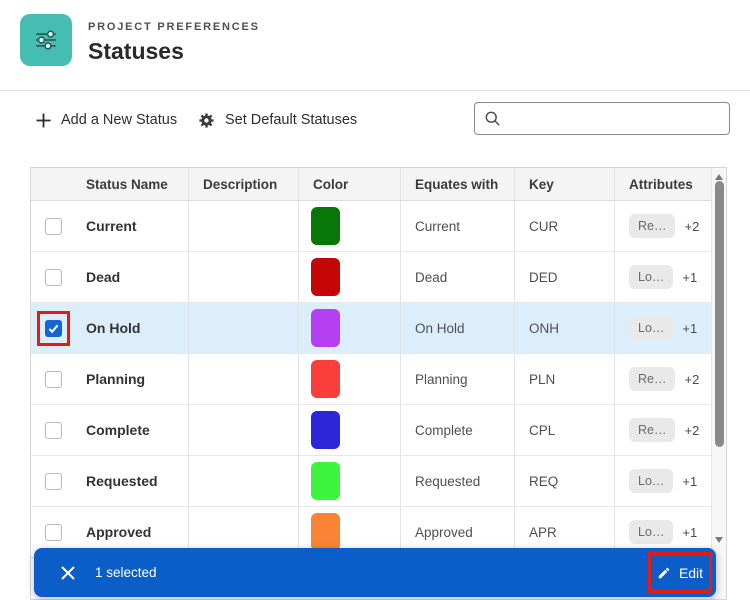 Image resolution: width=750 pixels, height=600 pixels. Describe the element at coordinates (565, 184) in the screenshot. I see `column-header-key: Key` at that location.